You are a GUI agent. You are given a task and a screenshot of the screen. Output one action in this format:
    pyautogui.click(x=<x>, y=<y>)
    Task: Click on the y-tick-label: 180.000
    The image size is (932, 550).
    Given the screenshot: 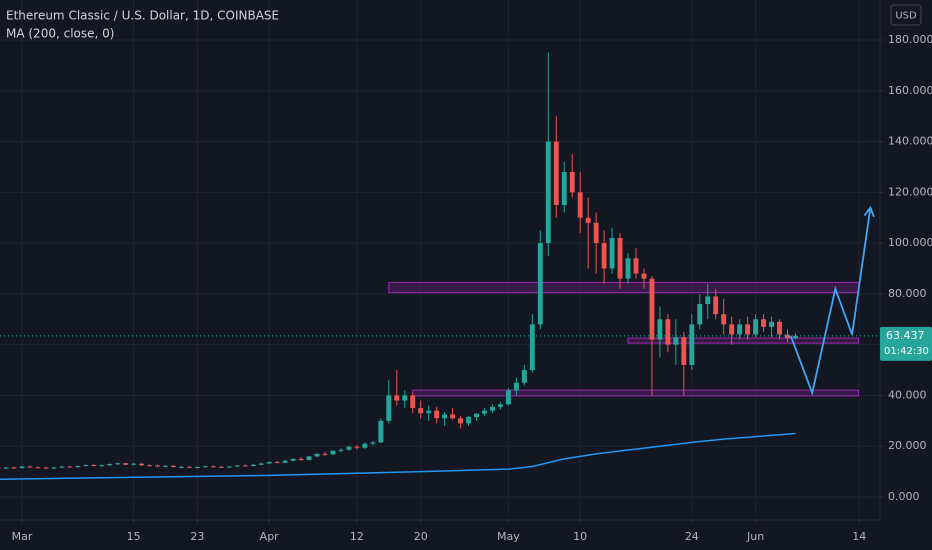 What is the action you would take?
    pyautogui.click(x=910, y=39)
    